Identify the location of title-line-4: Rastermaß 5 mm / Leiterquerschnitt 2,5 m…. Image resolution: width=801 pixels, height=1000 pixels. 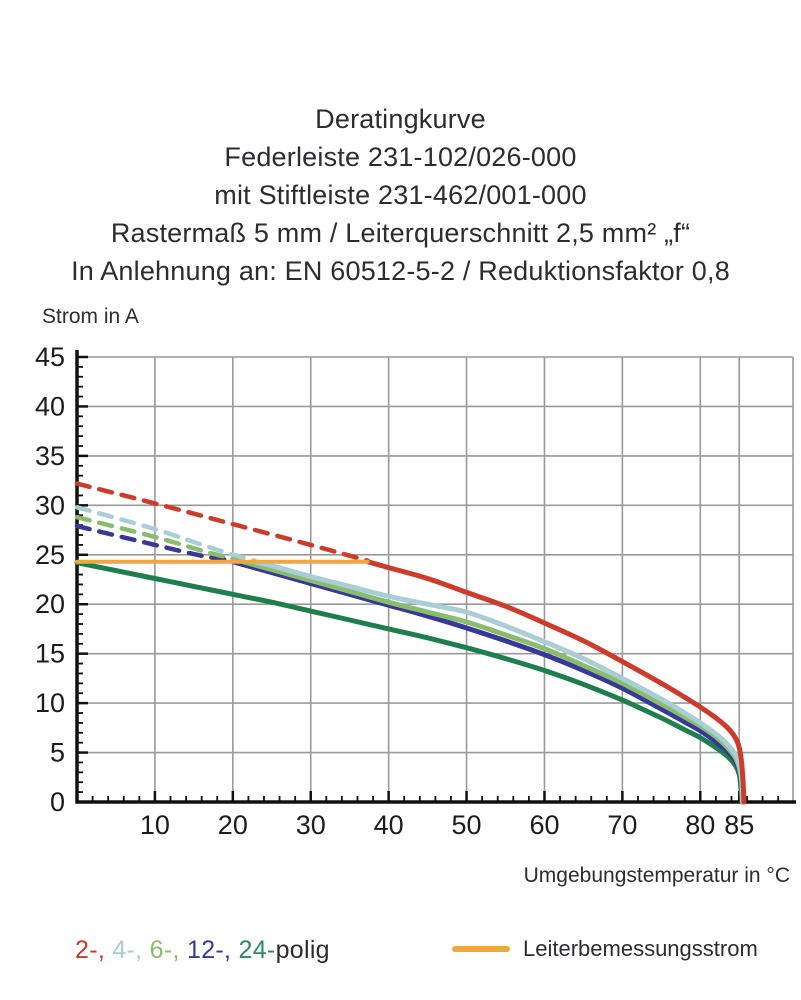
(400, 233).